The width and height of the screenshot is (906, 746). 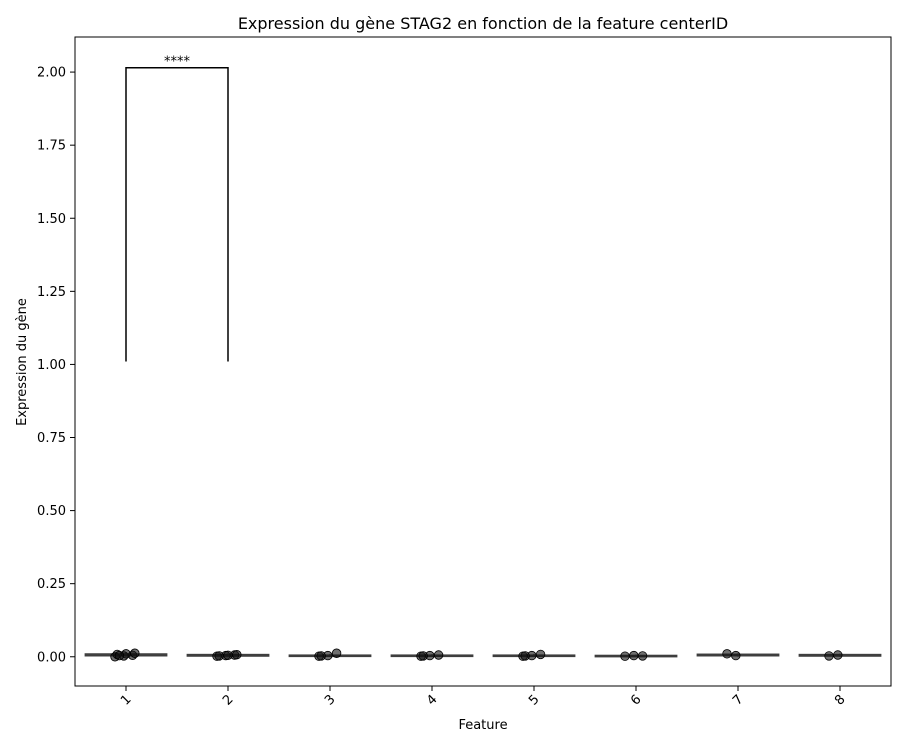 I want to click on x-tick-label: 8, so click(x=840, y=700).